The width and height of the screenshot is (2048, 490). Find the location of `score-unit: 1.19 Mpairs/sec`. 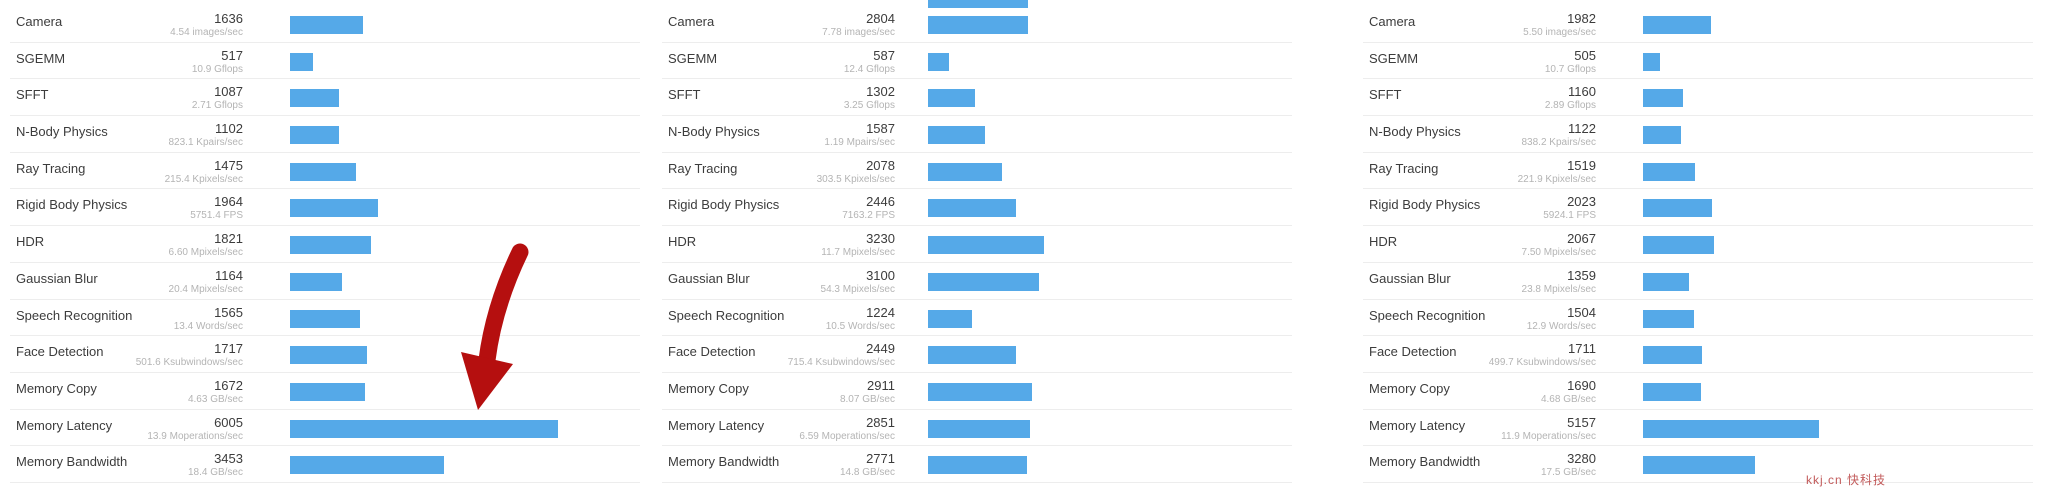

score-unit: 1.19 Mpairs/sec is located at coordinates (859, 143).